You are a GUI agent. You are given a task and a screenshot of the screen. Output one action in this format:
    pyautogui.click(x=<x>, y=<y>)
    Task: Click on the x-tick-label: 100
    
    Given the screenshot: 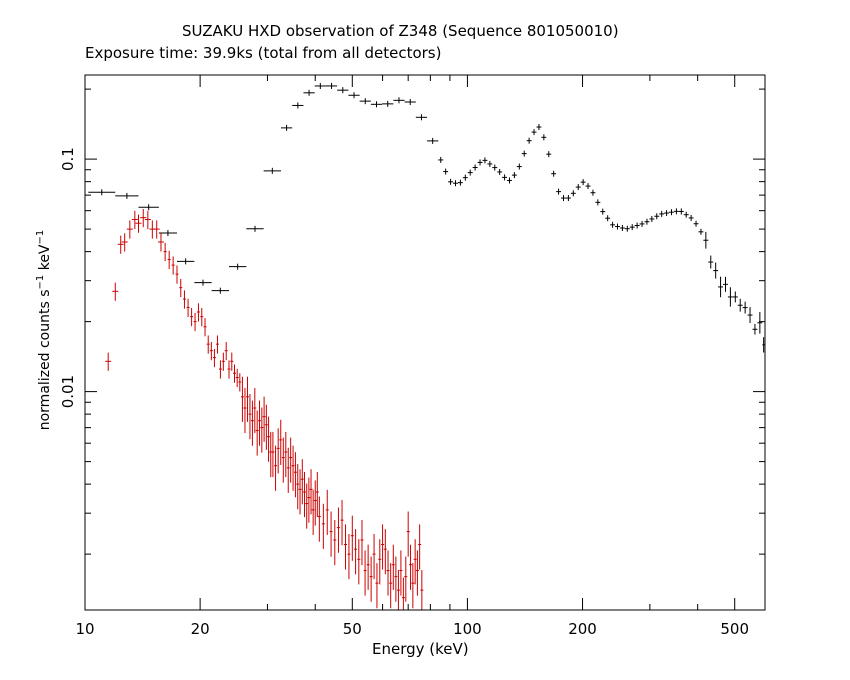 What is the action you would take?
    pyautogui.click(x=467, y=629)
    